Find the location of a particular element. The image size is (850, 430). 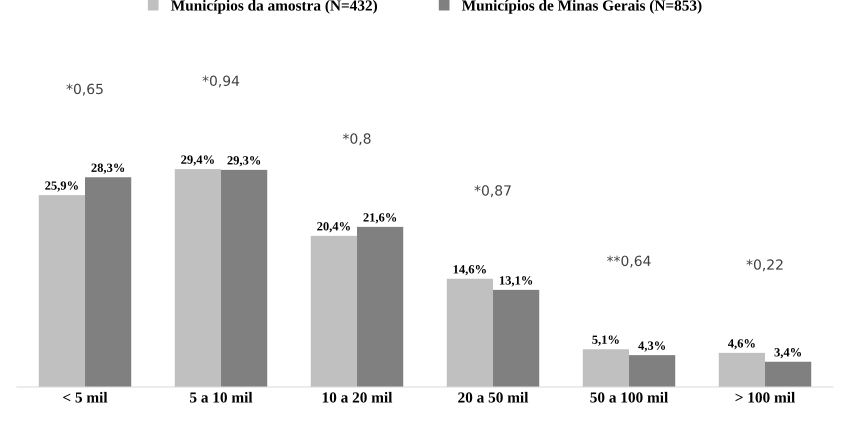

data-label: 20,4% is located at coordinates (333, 227).